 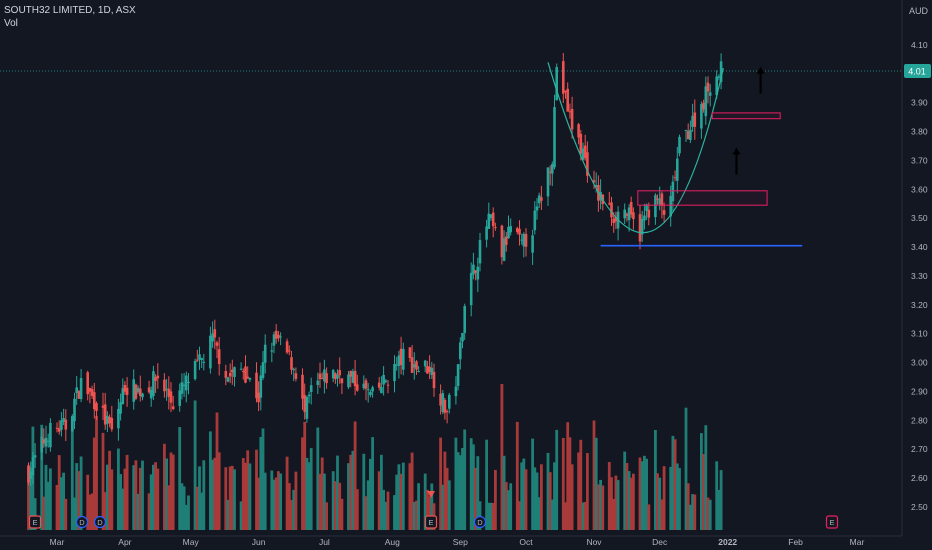 I want to click on time-axis: Mar Apr May Jun Jul Aug Sep Oct Nov Dec 2022 Feb Mar, so click(x=457, y=542).